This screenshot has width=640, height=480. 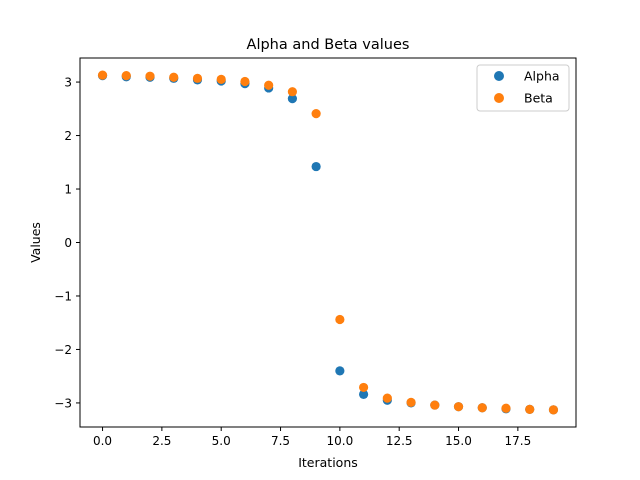 I want to click on x-tick-label: 5.0, so click(x=221, y=441).